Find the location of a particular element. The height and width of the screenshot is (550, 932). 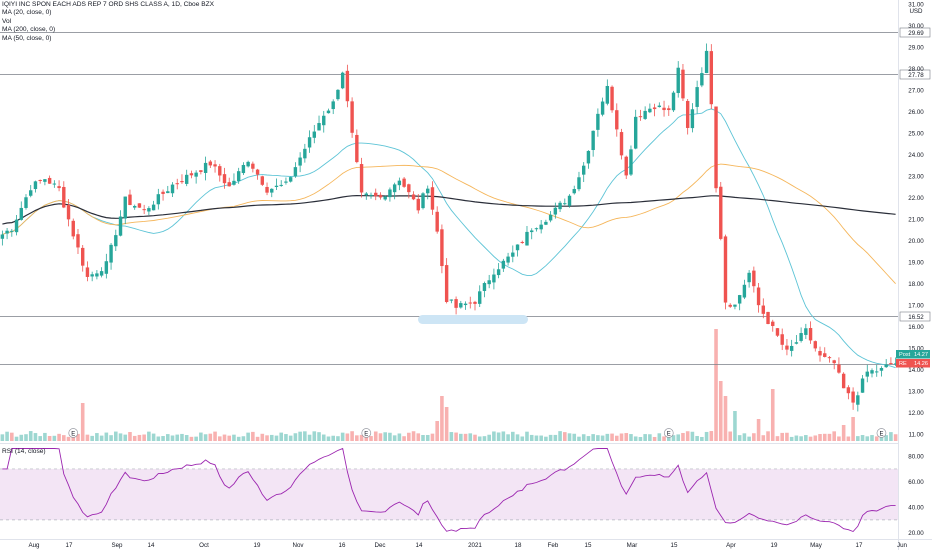

level-badge-label: 16.52 is located at coordinates (916, 317).